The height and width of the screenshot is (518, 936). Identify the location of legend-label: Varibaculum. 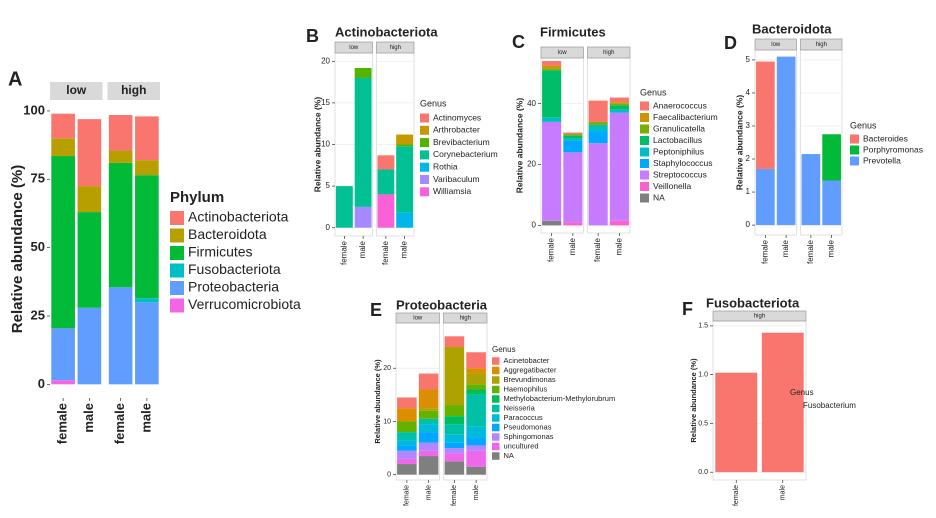
(456, 179).